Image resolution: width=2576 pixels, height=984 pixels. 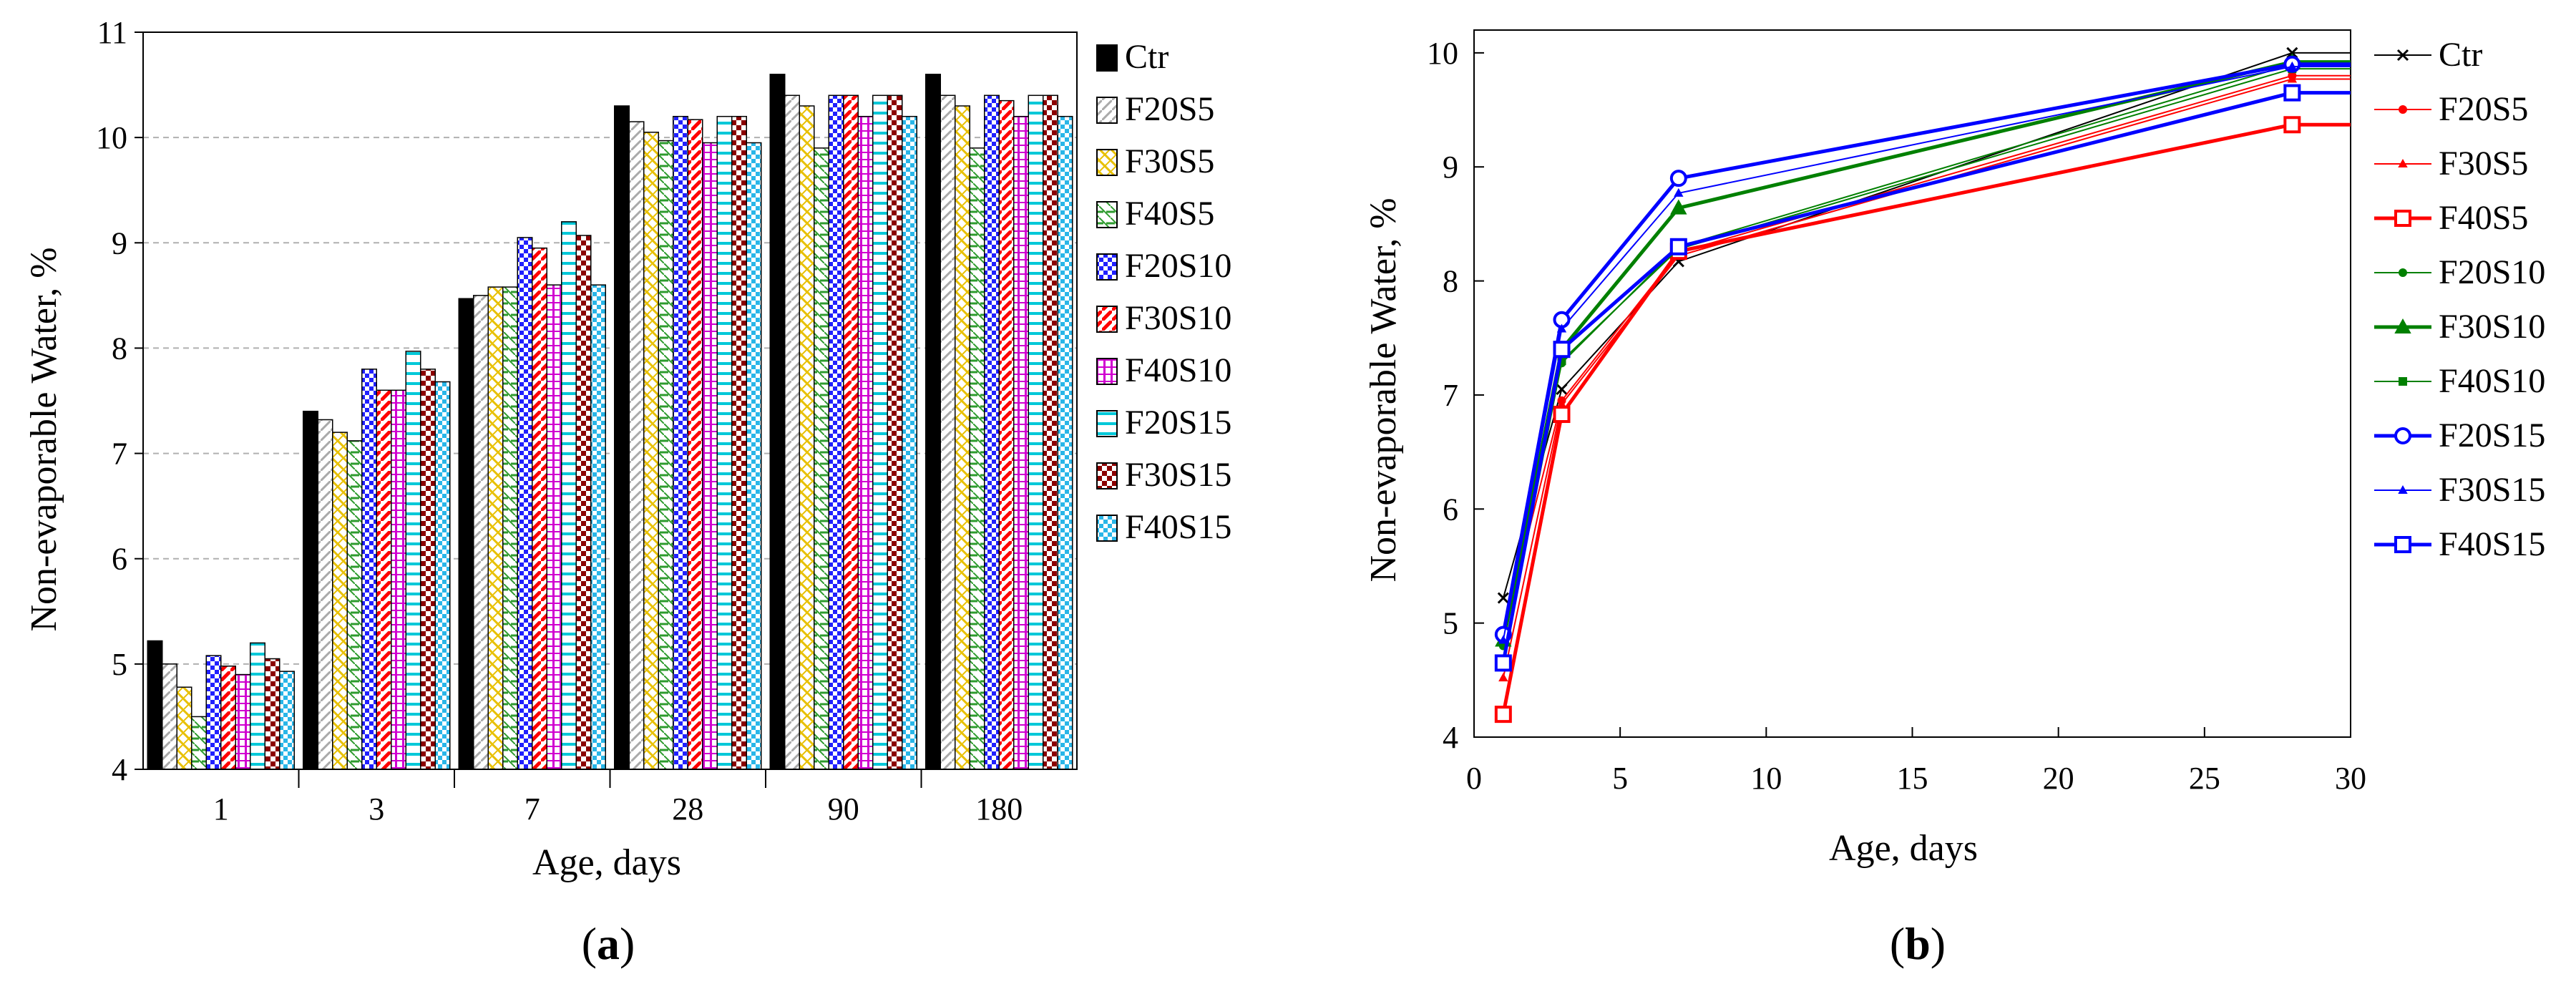 I want to click on b-y-tick-label: 4, so click(x=1450, y=738).